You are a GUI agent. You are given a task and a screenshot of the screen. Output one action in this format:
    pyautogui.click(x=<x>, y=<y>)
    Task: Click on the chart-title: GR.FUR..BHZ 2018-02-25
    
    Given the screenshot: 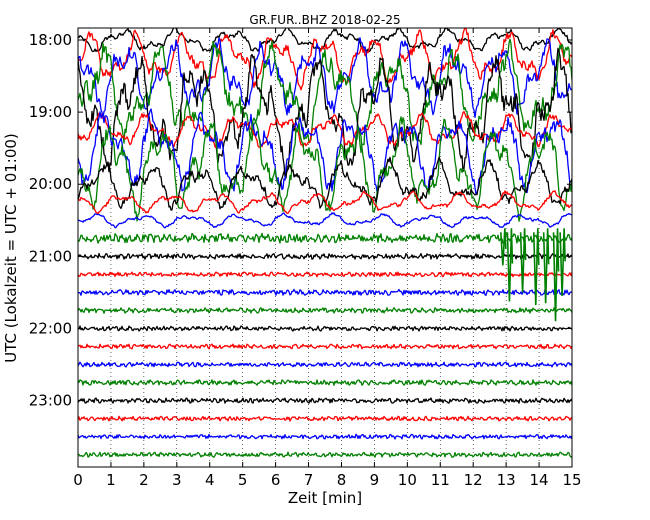 What is the action you would take?
    pyautogui.click(x=324, y=20)
    